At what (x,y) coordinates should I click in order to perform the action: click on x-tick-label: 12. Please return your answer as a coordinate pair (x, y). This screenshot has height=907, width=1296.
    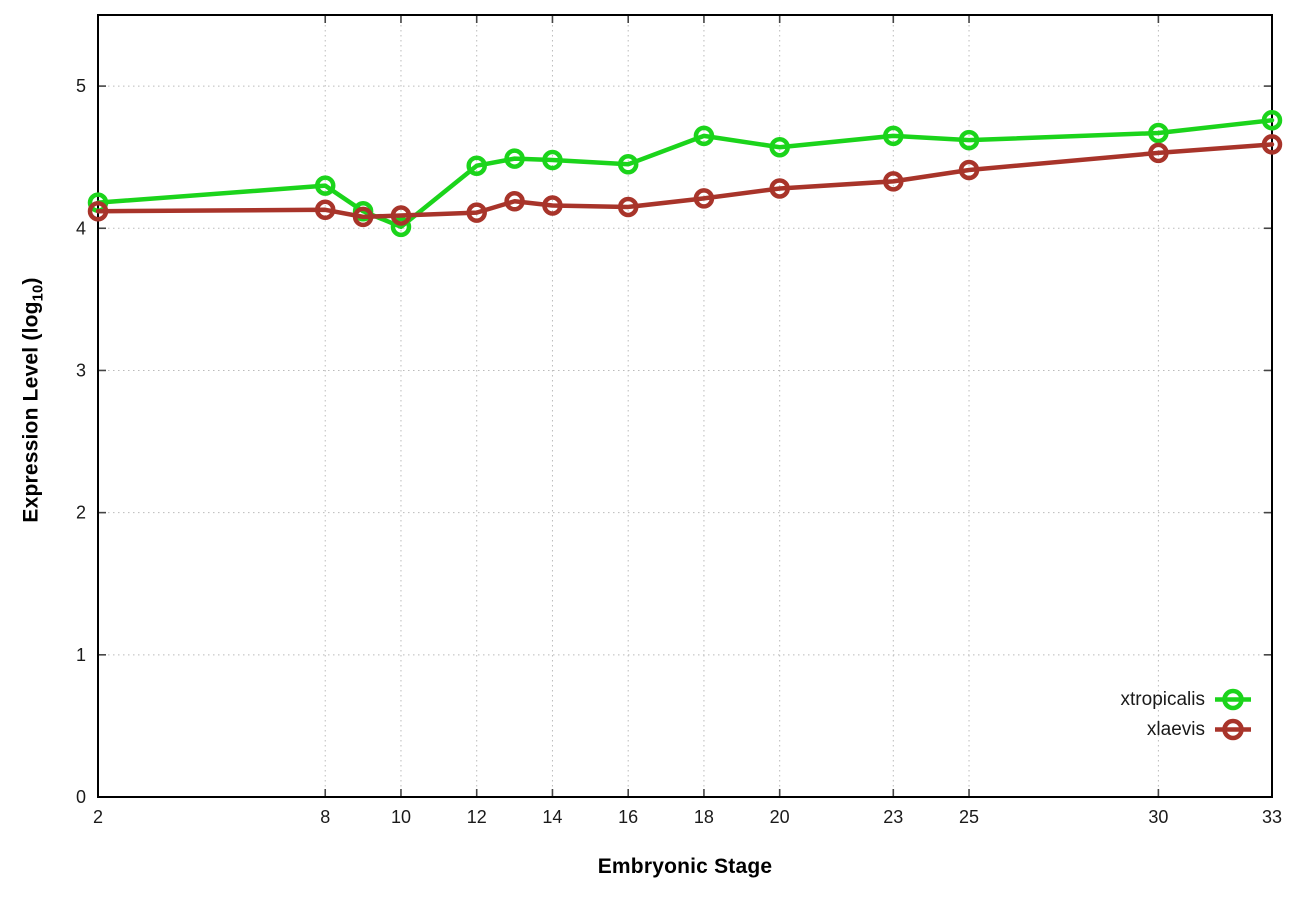
    Looking at the image, I should click on (477, 817).